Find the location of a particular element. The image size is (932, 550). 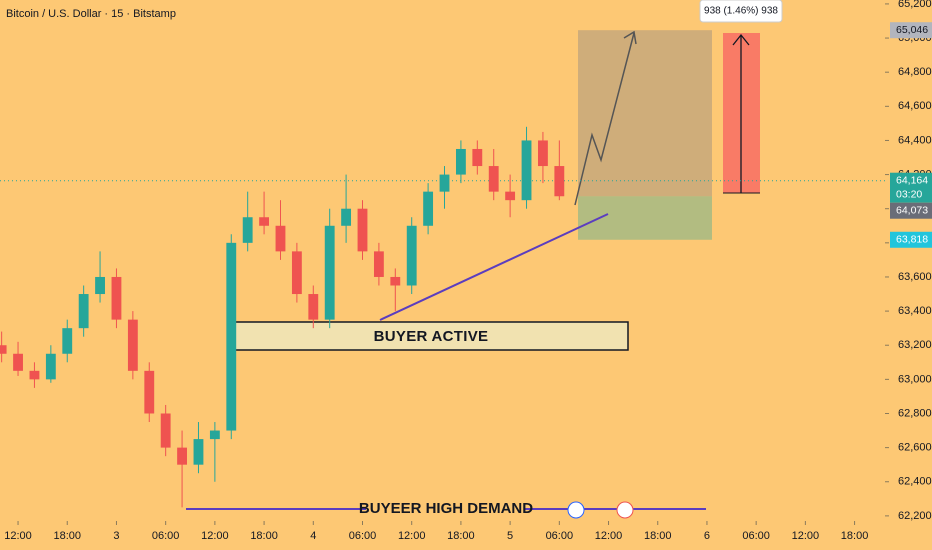

x-tick-label: 3 is located at coordinates (116, 536).